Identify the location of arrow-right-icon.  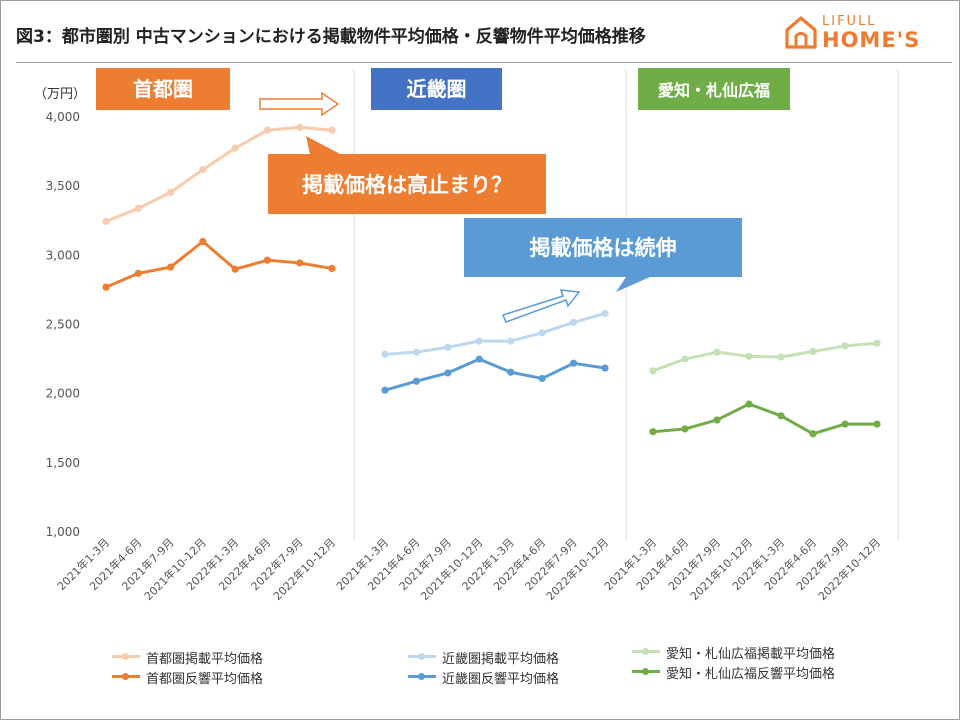
(299, 104).